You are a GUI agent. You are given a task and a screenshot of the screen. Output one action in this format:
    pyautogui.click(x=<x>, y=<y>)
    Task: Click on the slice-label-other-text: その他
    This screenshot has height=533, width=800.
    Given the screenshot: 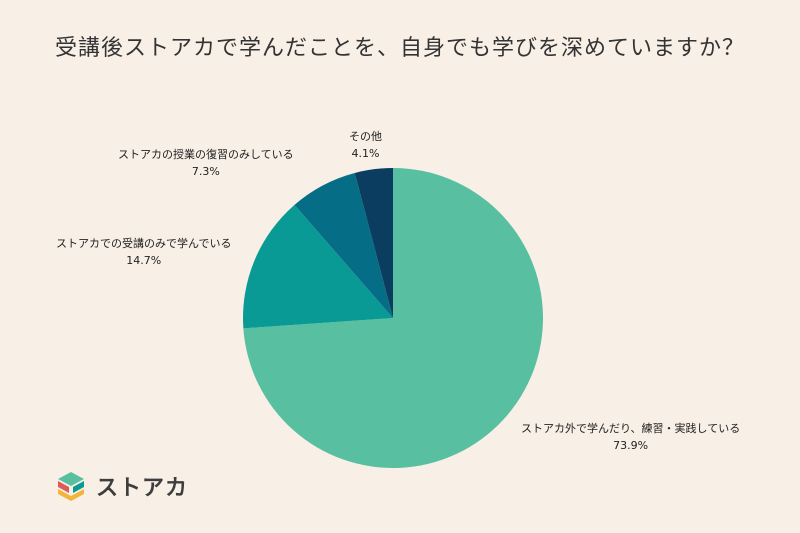 What is the action you would take?
    pyautogui.click(x=365, y=136)
    